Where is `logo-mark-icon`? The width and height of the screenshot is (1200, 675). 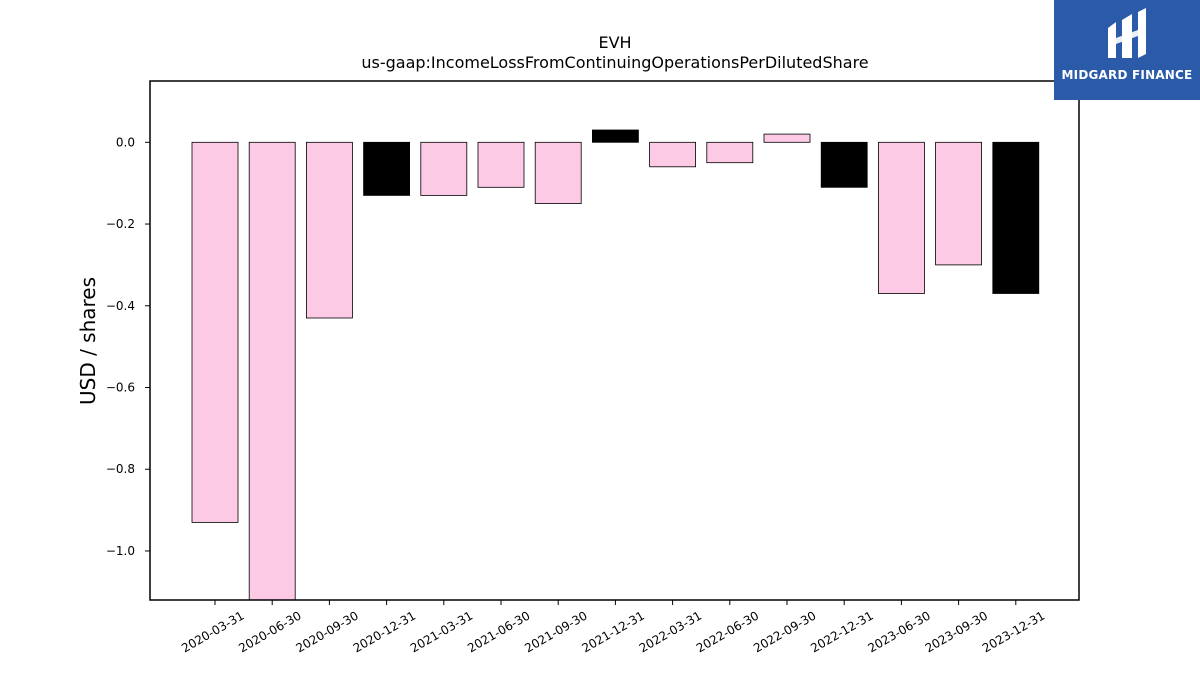
logo-mark-icon is located at coordinates (1127, 33).